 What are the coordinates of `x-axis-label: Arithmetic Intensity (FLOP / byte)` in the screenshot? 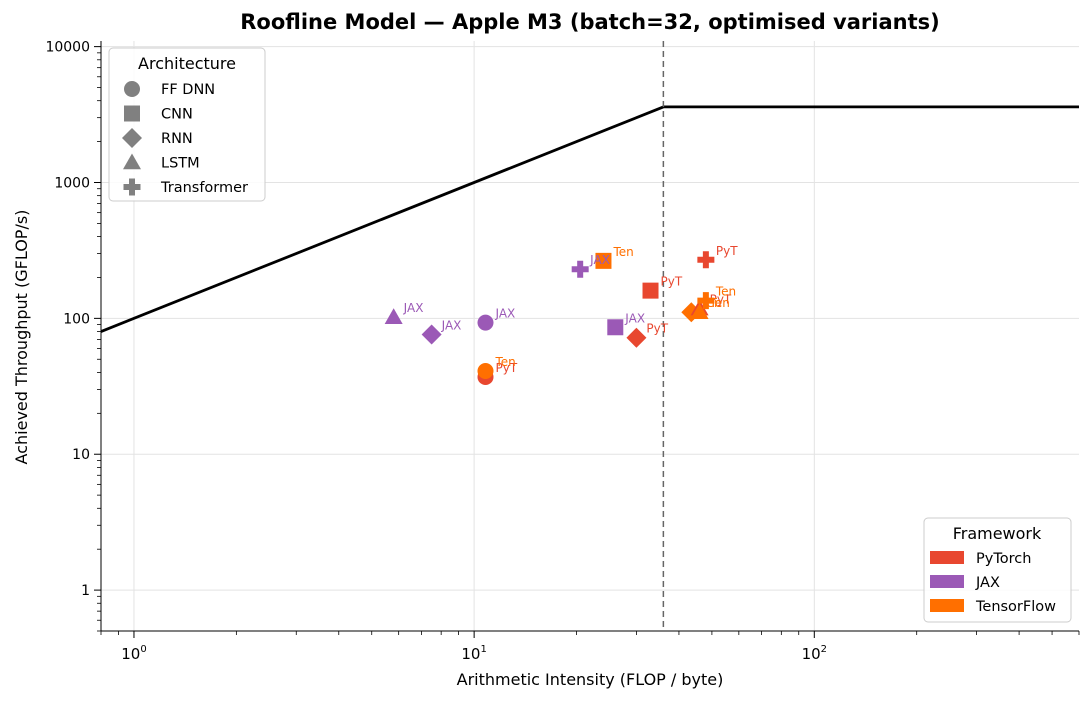 It's located at (590, 679).